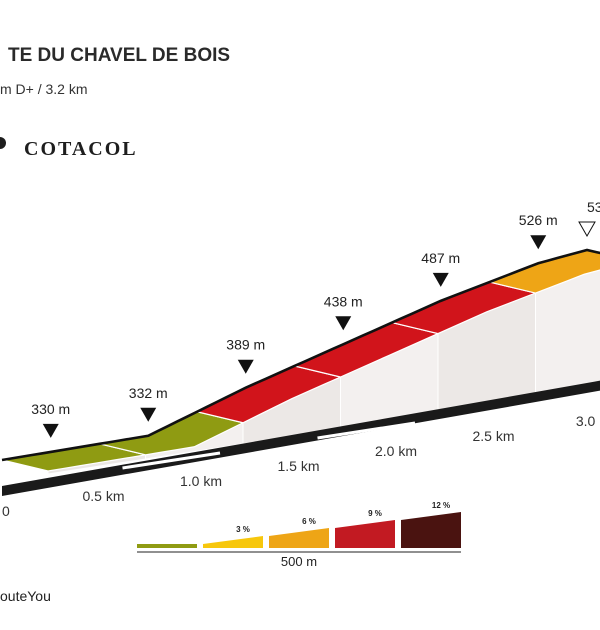  I want to click on legend-label: 3 %, so click(243, 529).